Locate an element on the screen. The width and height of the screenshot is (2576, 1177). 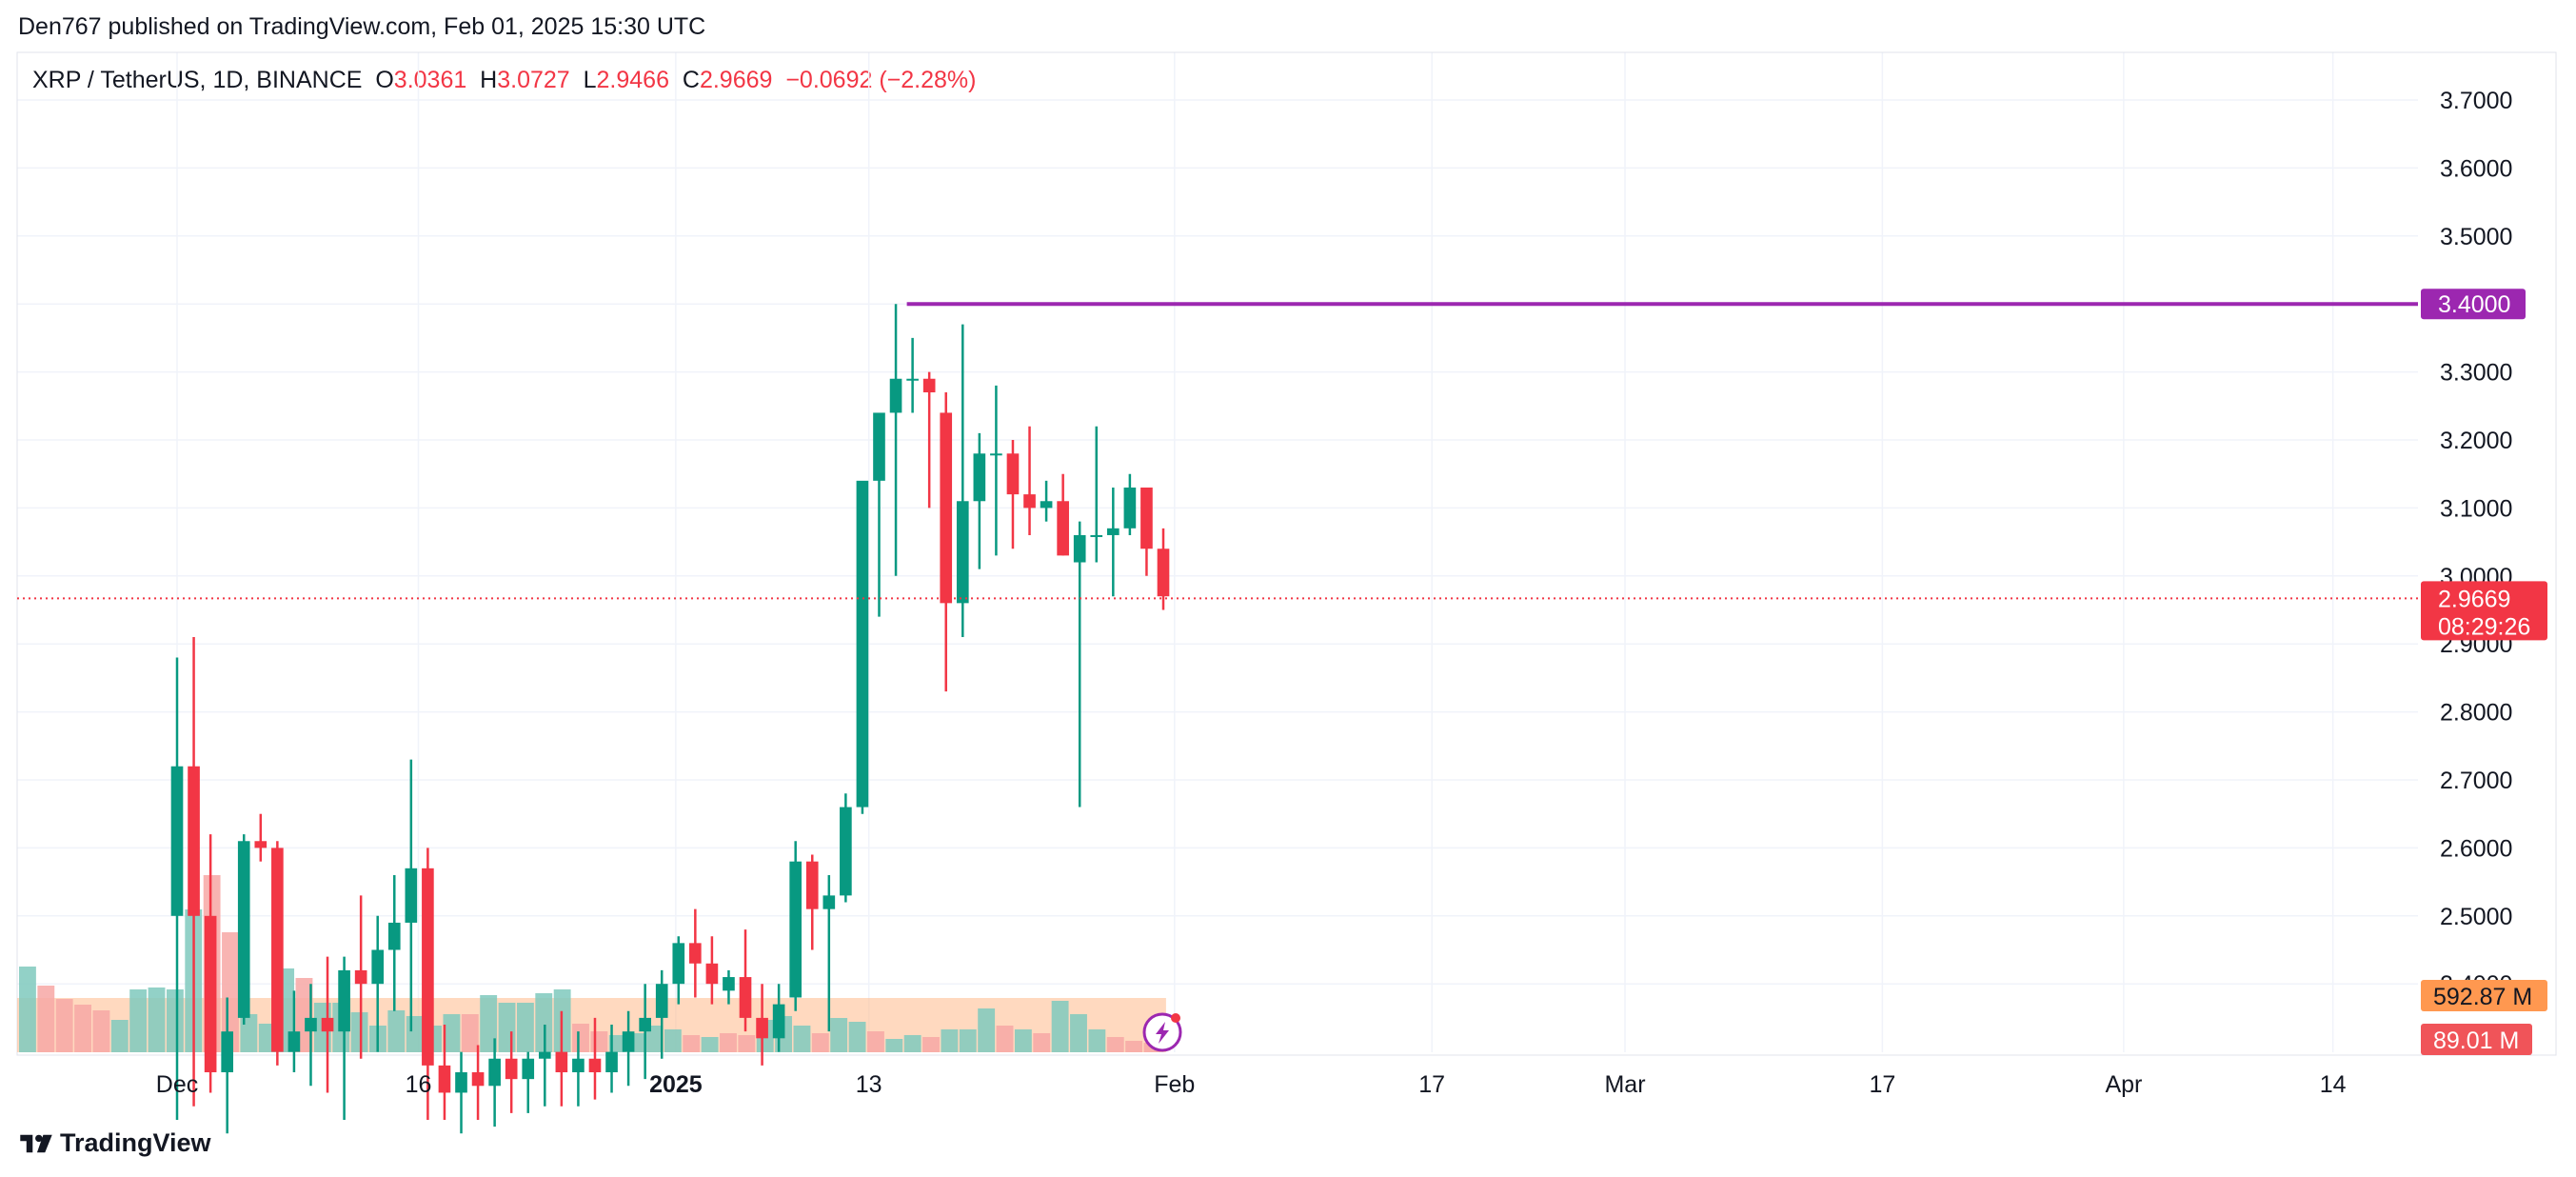
change-value: −0.0692 (−2.28%) is located at coordinates (881, 80).